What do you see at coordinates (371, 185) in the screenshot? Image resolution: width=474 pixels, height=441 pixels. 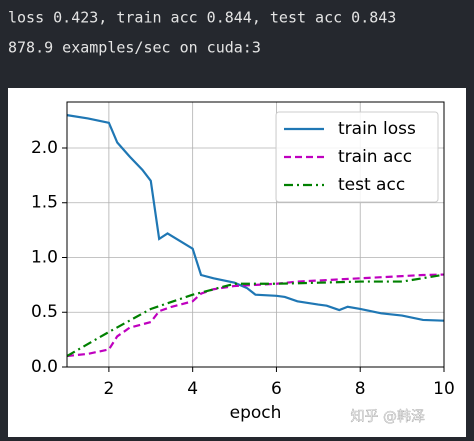 I see `legend-label: test acc` at bounding box center [371, 185].